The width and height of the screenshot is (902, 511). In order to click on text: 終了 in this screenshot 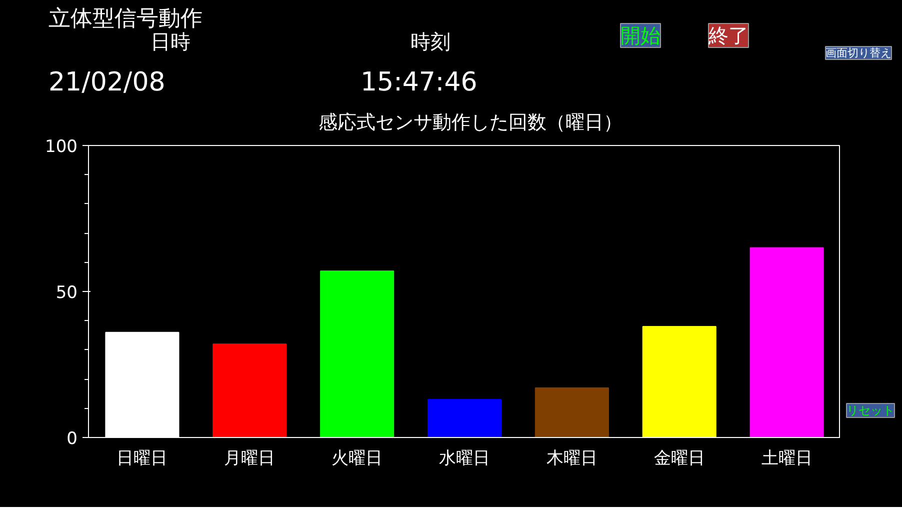, I will do `click(728, 36)`.